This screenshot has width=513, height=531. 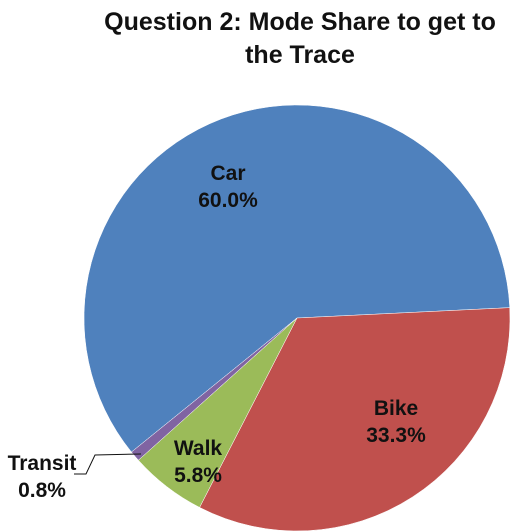 What do you see at coordinates (198, 475) in the screenshot?
I see `slice-value-label: 5.8%` at bounding box center [198, 475].